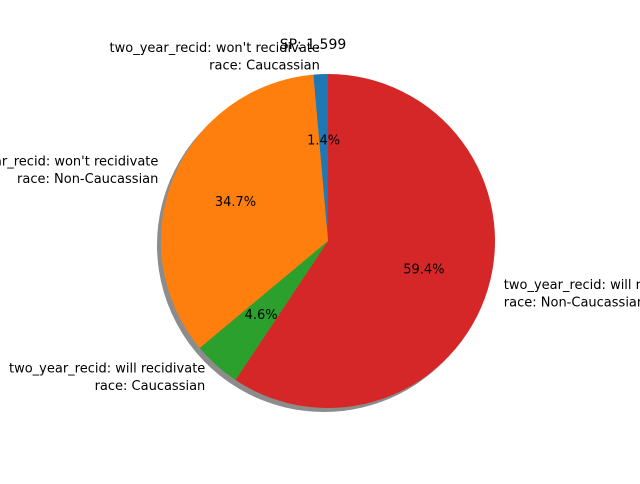 Image resolution: width=640 pixels, height=484 pixels. Describe the element at coordinates (313, 45) in the screenshot. I see `chart-title: SP: 1.599` at that location.